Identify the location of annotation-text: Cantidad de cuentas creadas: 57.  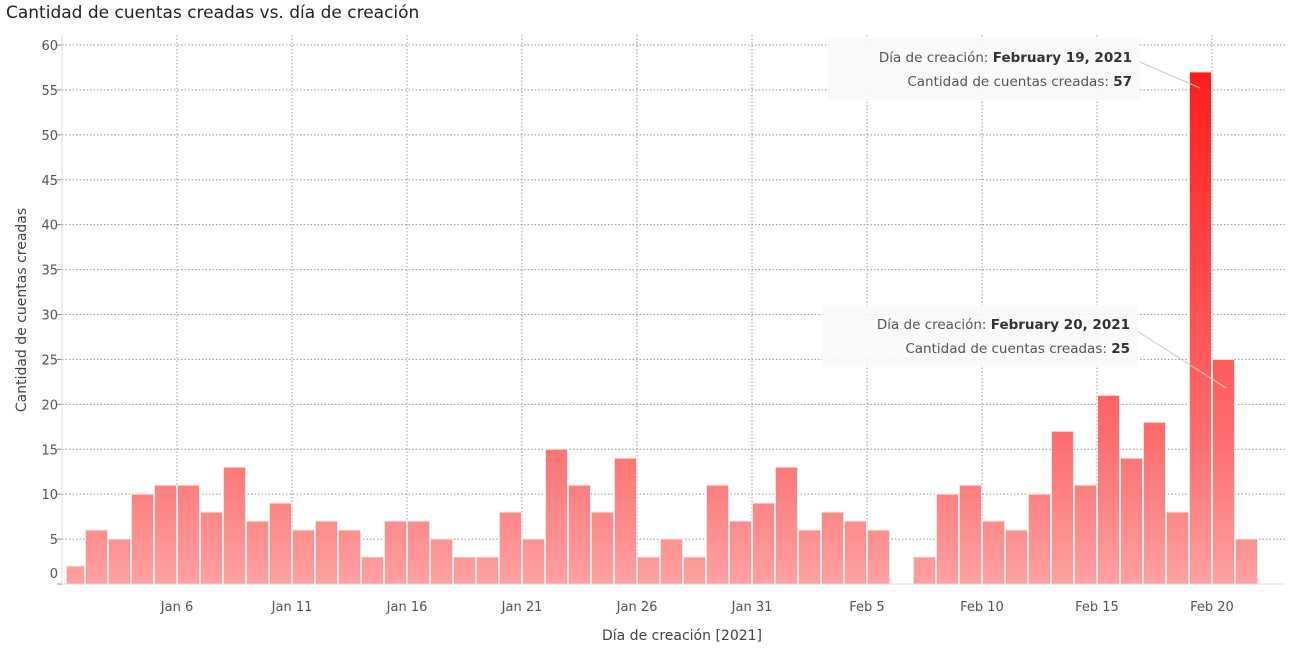
(1019, 82).